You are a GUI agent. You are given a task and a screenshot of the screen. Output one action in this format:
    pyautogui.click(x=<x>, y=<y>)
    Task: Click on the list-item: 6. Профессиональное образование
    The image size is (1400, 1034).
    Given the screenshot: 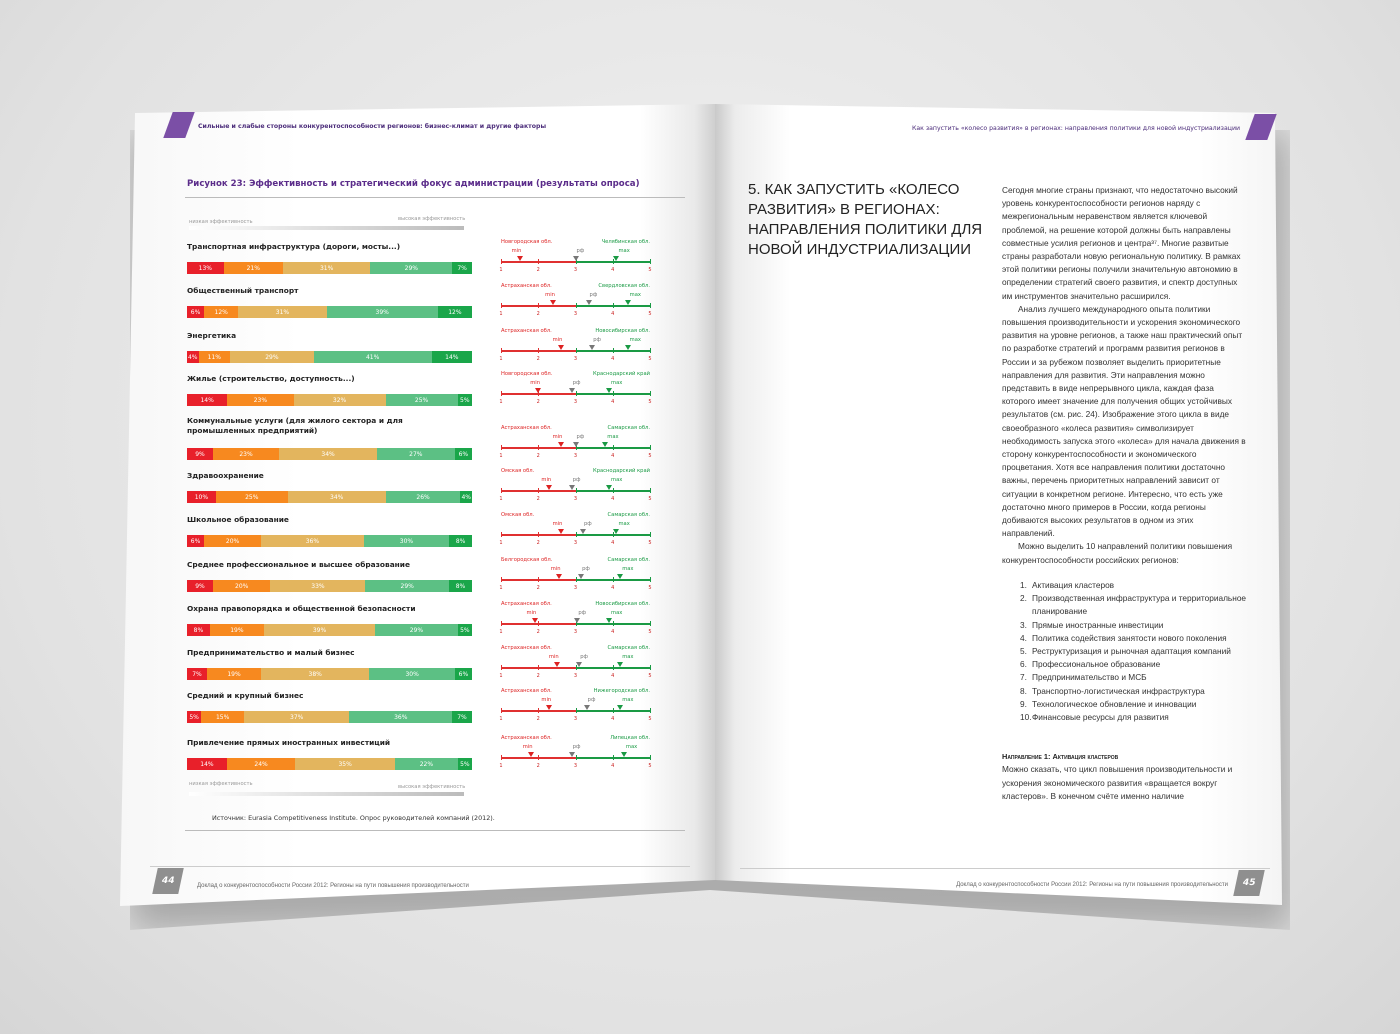 What is the action you would take?
    pyautogui.click(x=1134, y=664)
    